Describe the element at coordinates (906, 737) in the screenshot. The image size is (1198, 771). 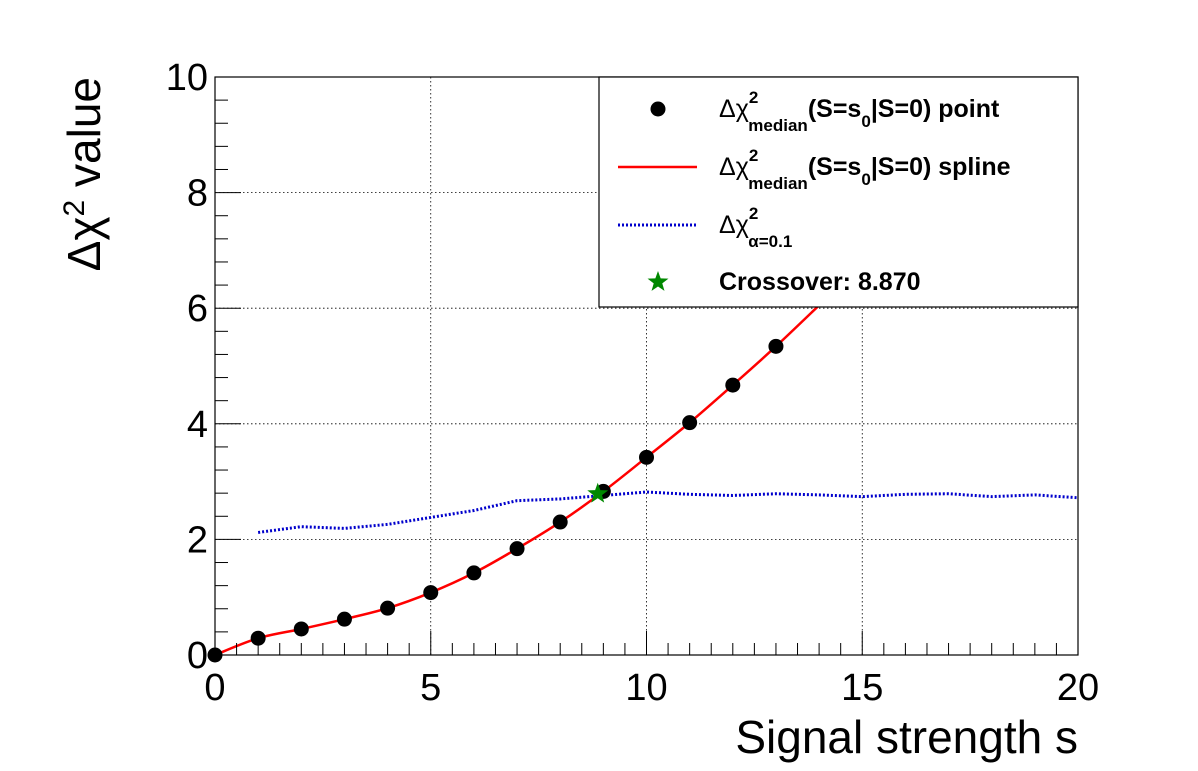
I see `x-axis-title: Signal strength s` at that location.